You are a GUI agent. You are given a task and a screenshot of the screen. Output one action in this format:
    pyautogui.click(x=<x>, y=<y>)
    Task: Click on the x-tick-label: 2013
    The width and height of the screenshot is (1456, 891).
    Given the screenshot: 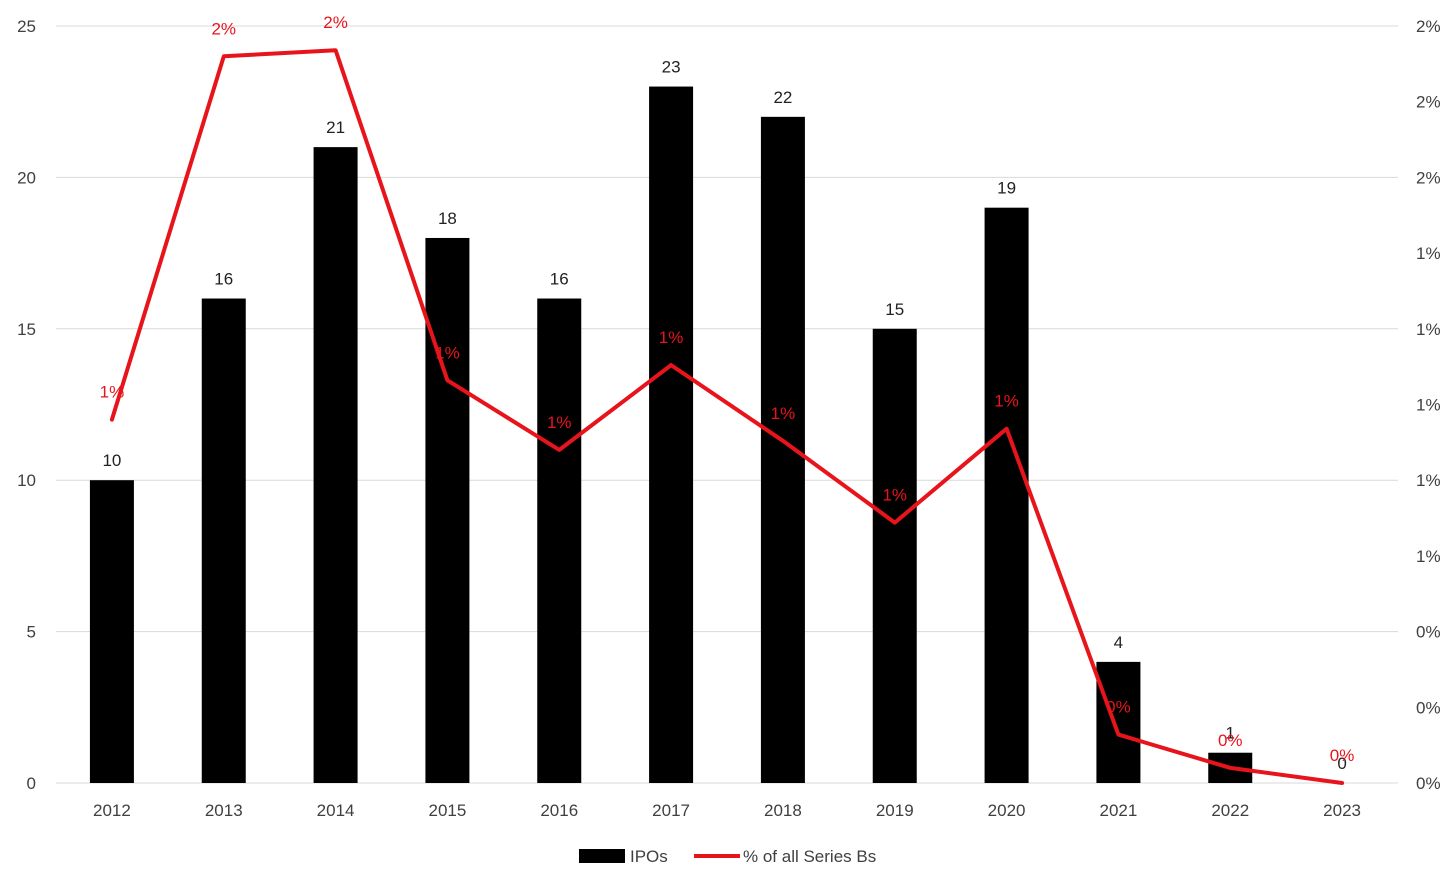 What is the action you would take?
    pyautogui.click(x=224, y=810)
    